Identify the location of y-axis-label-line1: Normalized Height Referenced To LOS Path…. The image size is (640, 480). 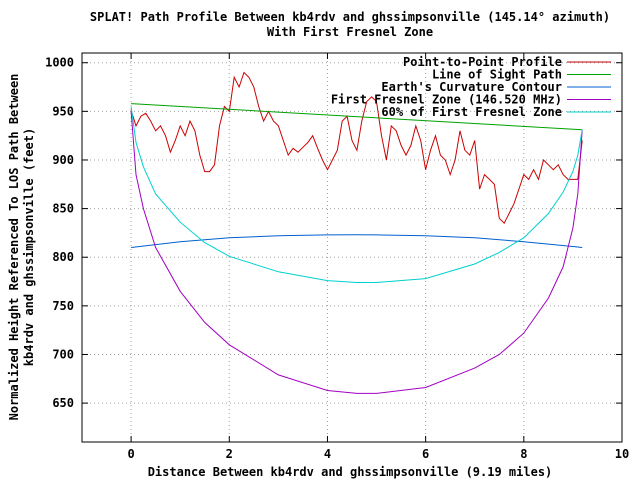
(14, 247).